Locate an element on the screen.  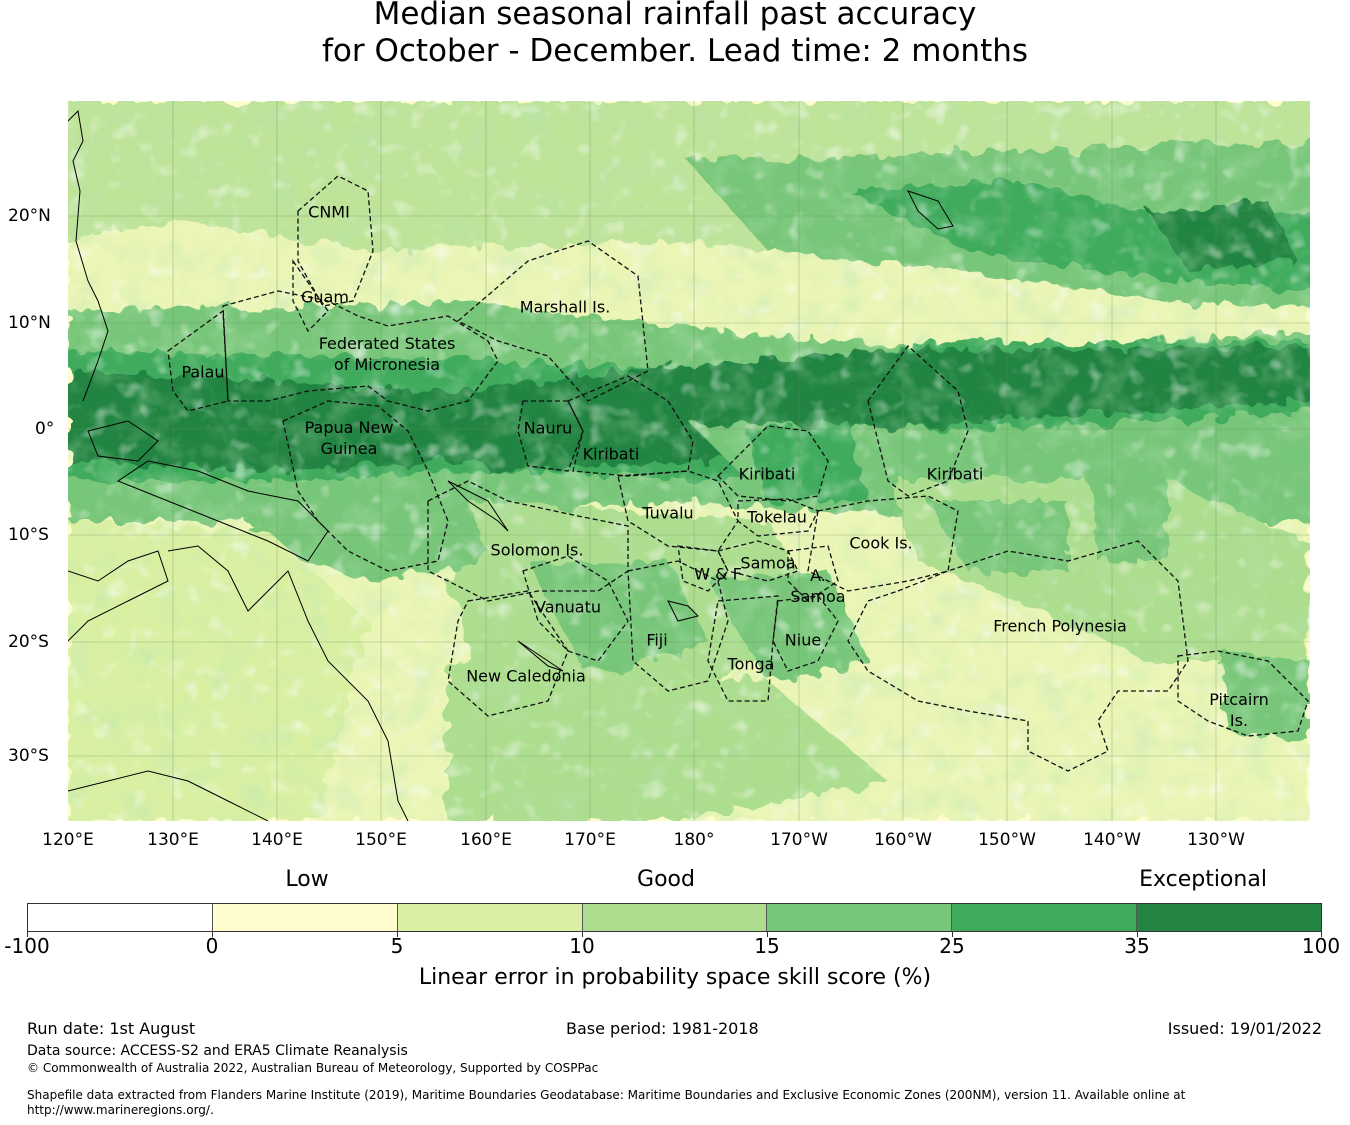
eez-marshall is located at coordinates (552, 321).